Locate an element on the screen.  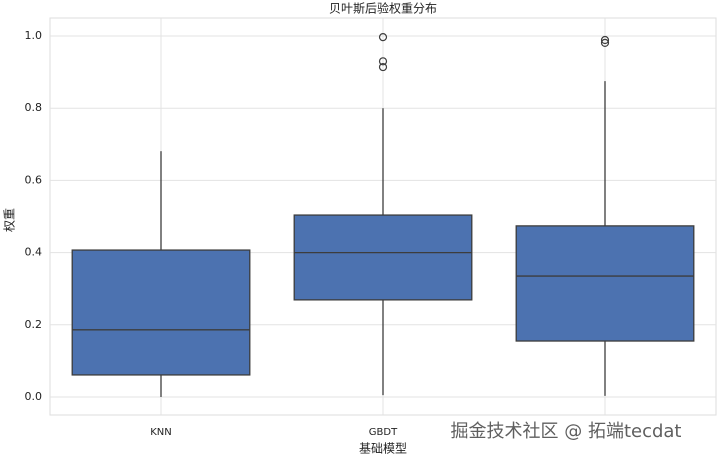
y-tick-label: 0.4 is located at coordinates (34, 252).